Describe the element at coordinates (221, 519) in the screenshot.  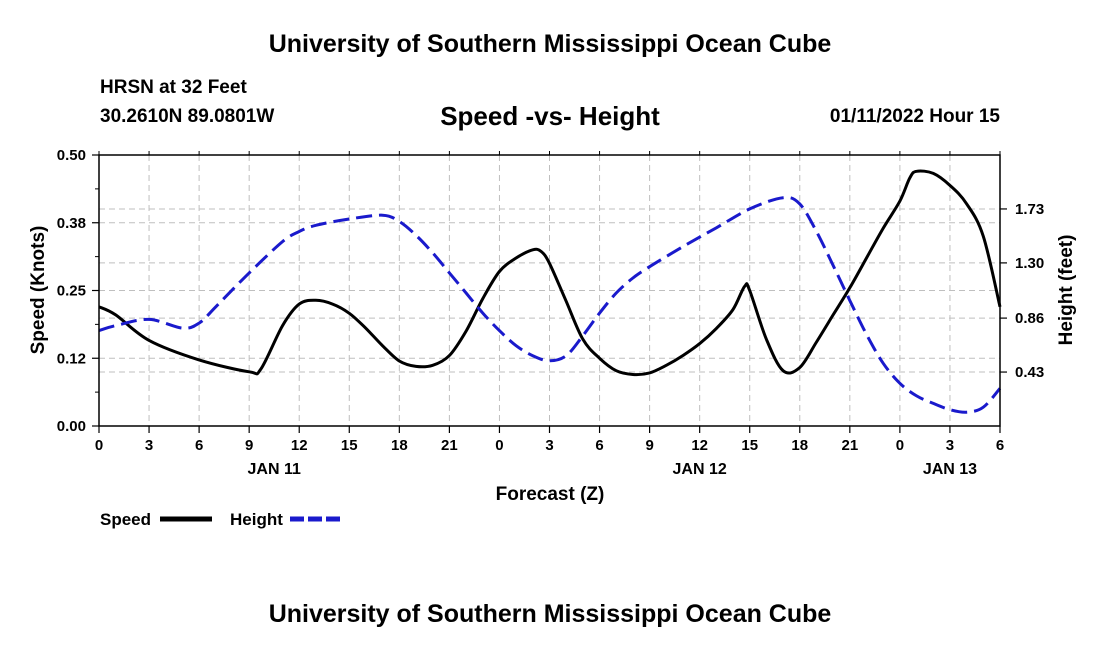
I see `legend: Speed Height` at that location.